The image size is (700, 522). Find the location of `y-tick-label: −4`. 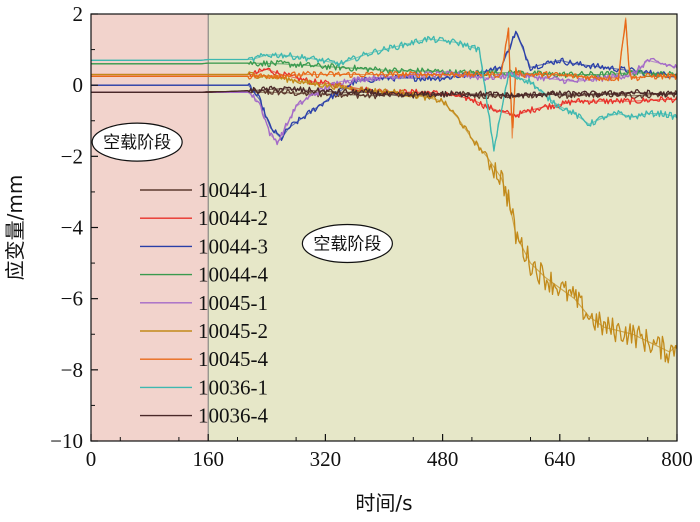

y-tick-label: −4 is located at coordinates (72, 228).